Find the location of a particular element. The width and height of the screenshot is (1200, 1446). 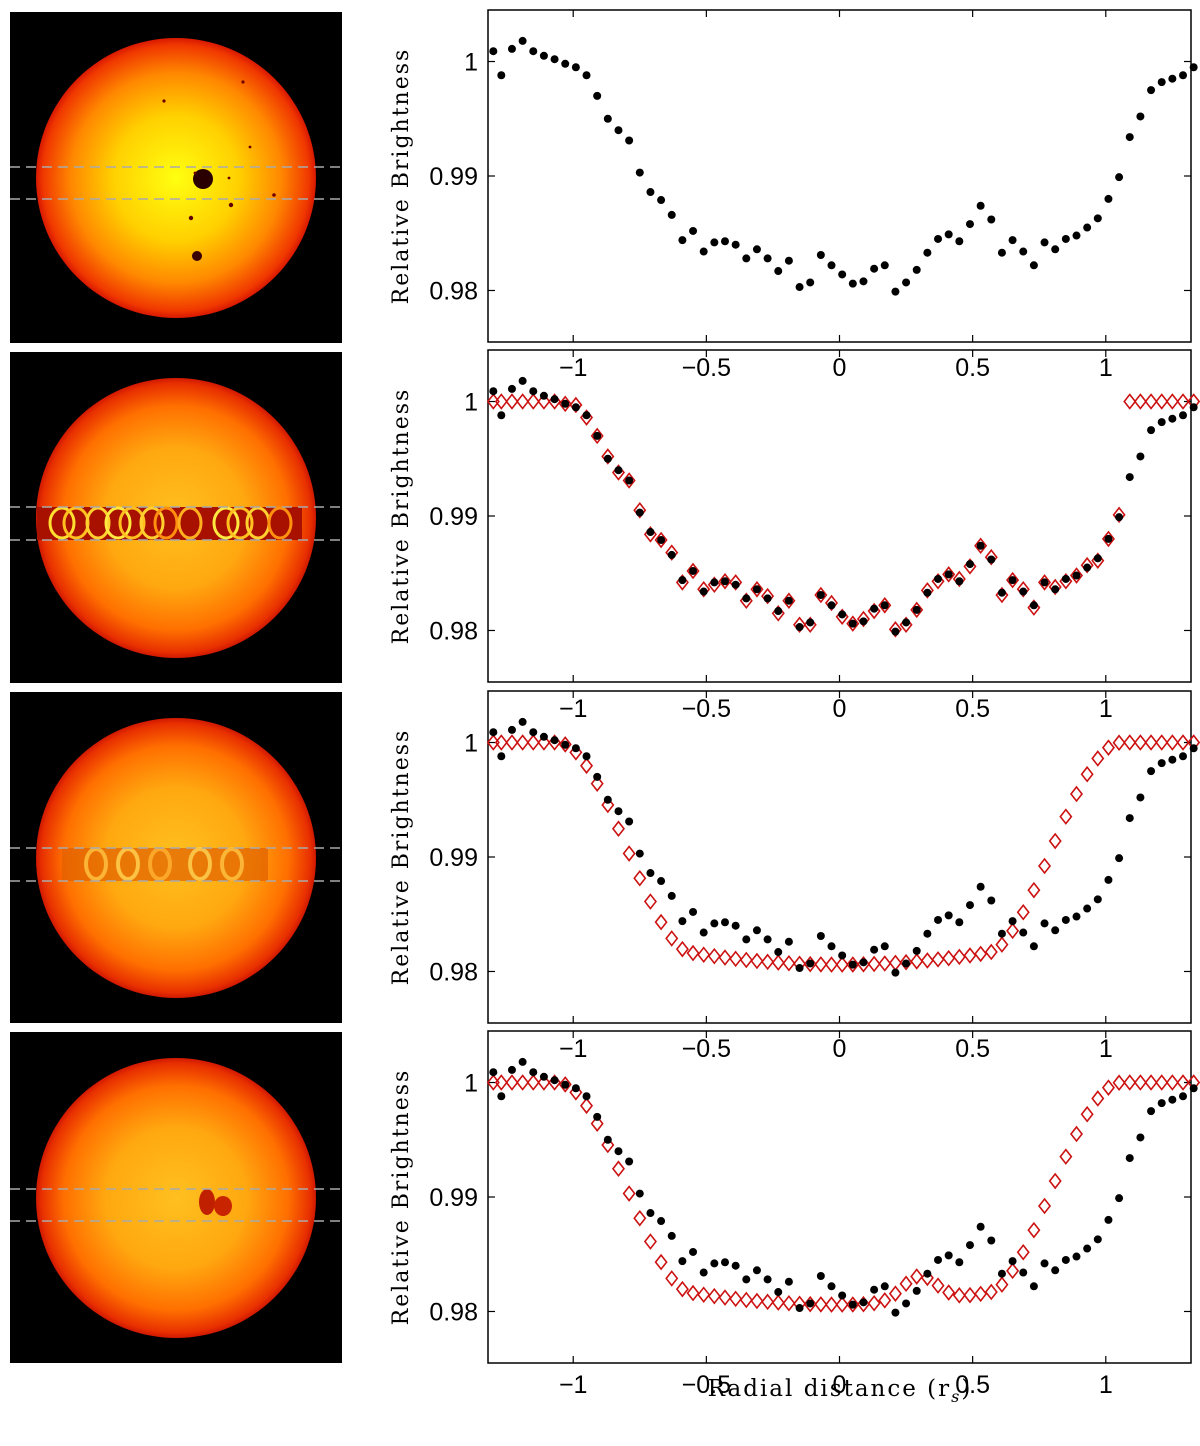

y-tick-label: 0.99 is located at coordinates (453, 858).